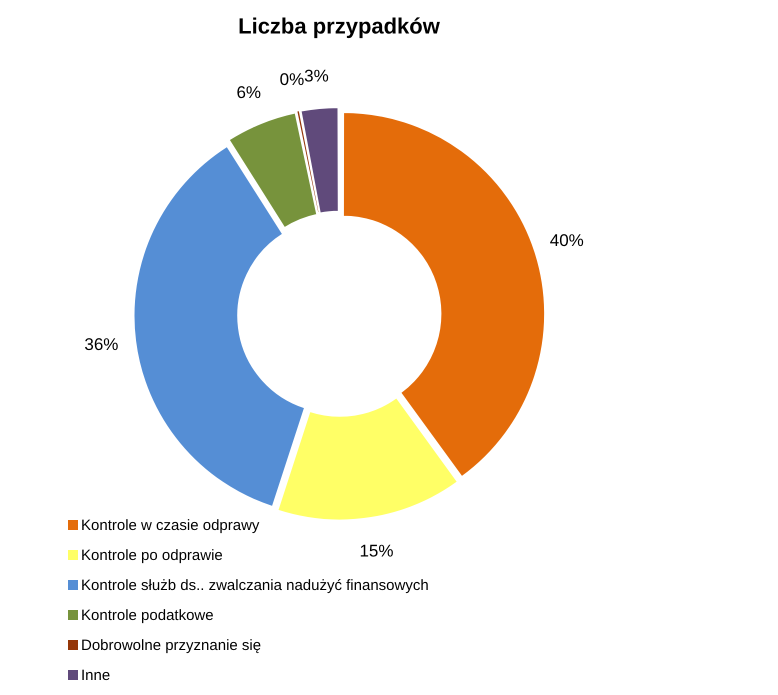 The height and width of the screenshot is (695, 778). Describe the element at coordinates (170, 525) in the screenshot. I see `legend-label: Kontrole w czasie odprawy` at that location.